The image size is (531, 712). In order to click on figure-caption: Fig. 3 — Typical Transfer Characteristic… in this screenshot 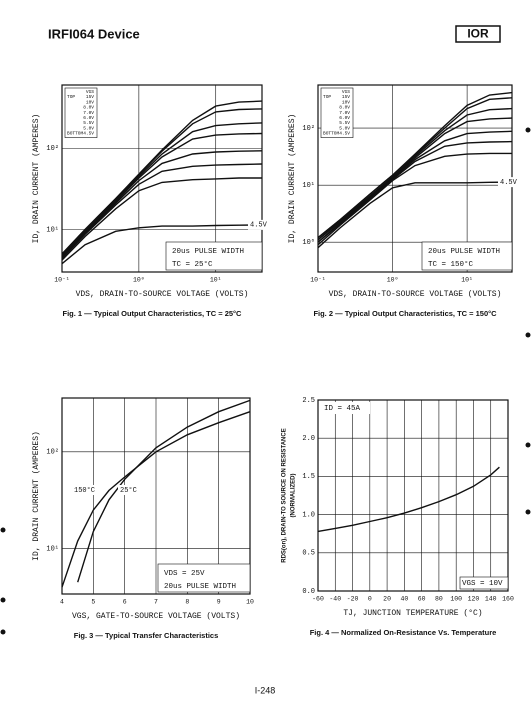, I will do `click(146, 635)`.